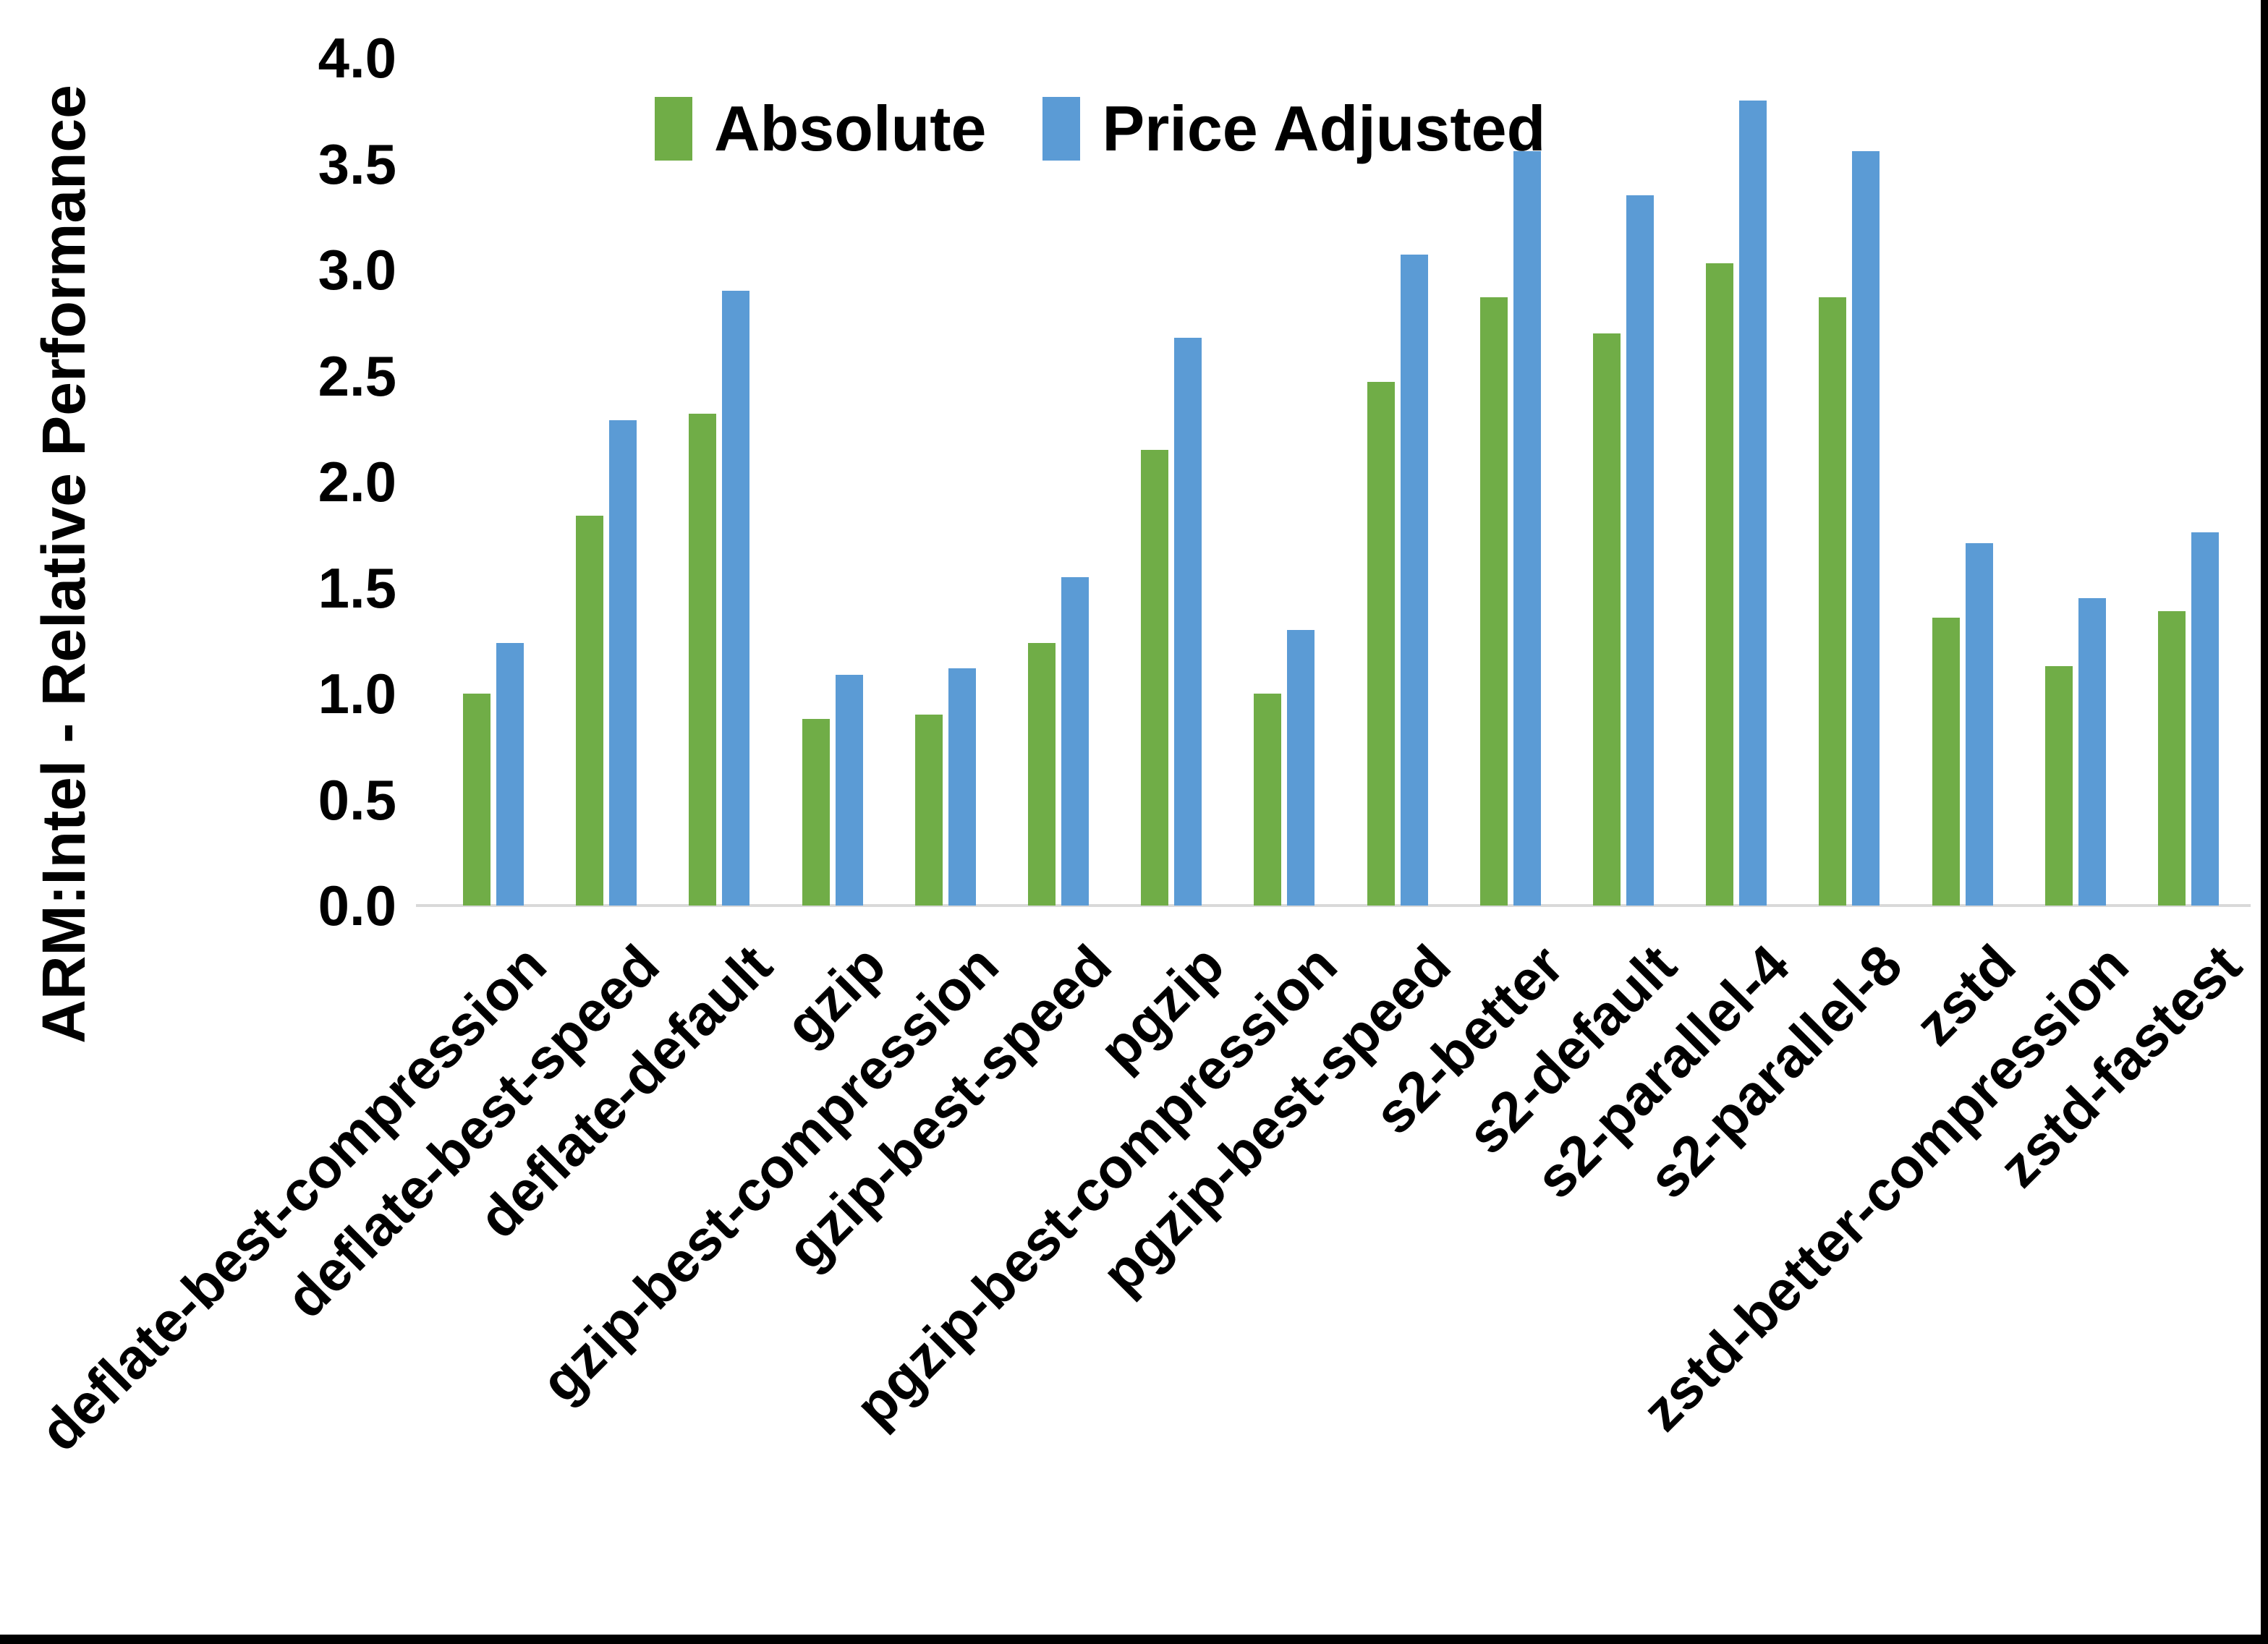 This screenshot has width=2268, height=1644. I want to click on bar-price-adjusted-gzip-best-compression, so click(962, 787).